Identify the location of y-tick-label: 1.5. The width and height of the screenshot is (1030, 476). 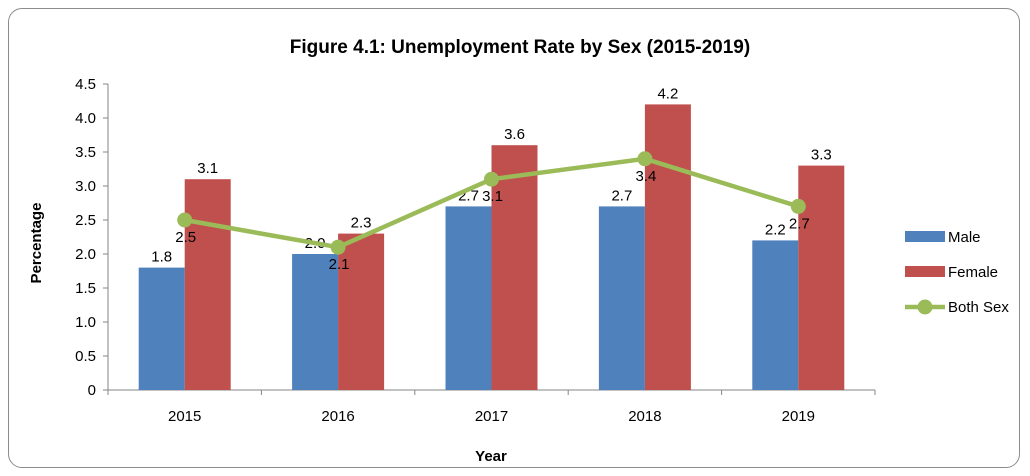
(85, 288).